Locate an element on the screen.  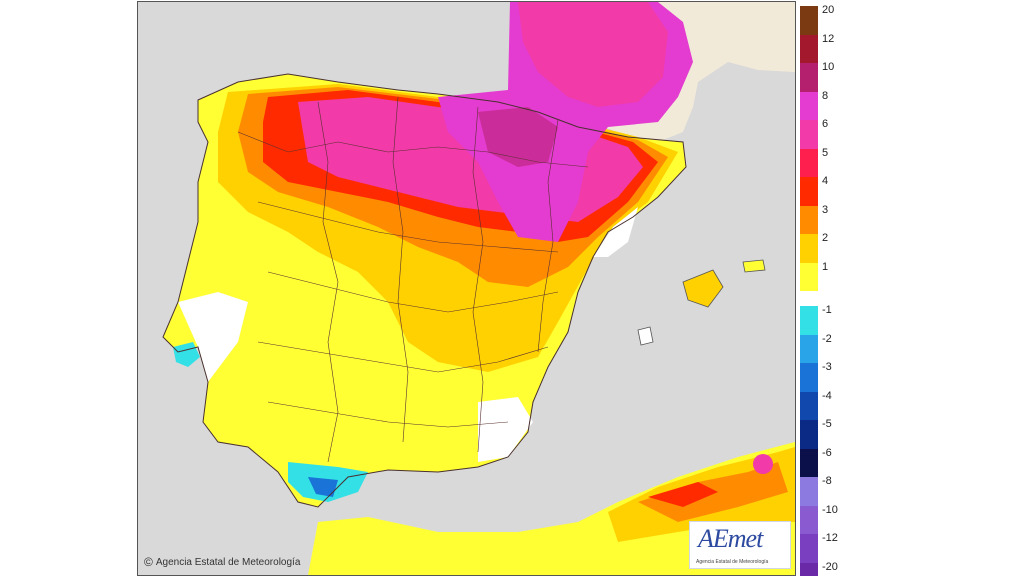
legend-label-pos-4: 6 is located at coordinates (825, 124).